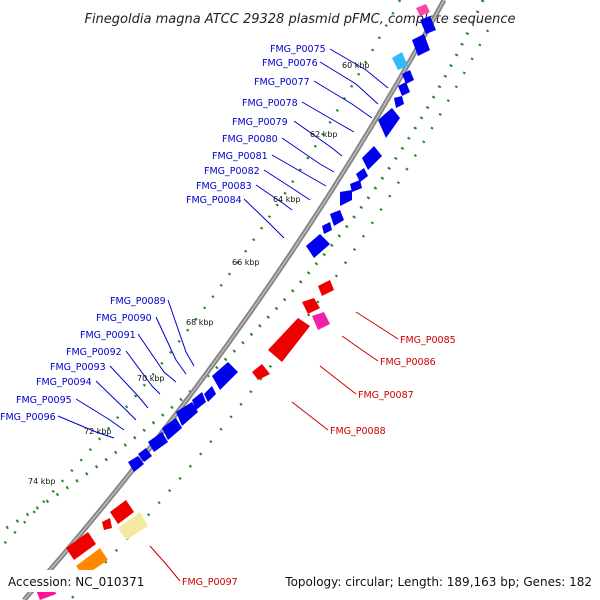 Image resolution: width=600 pixels, height=600 pixels. What do you see at coordinates (290, 63) in the screenshot?
I see `gene-label: FMG_P0076` at bounding box center [290, 63].